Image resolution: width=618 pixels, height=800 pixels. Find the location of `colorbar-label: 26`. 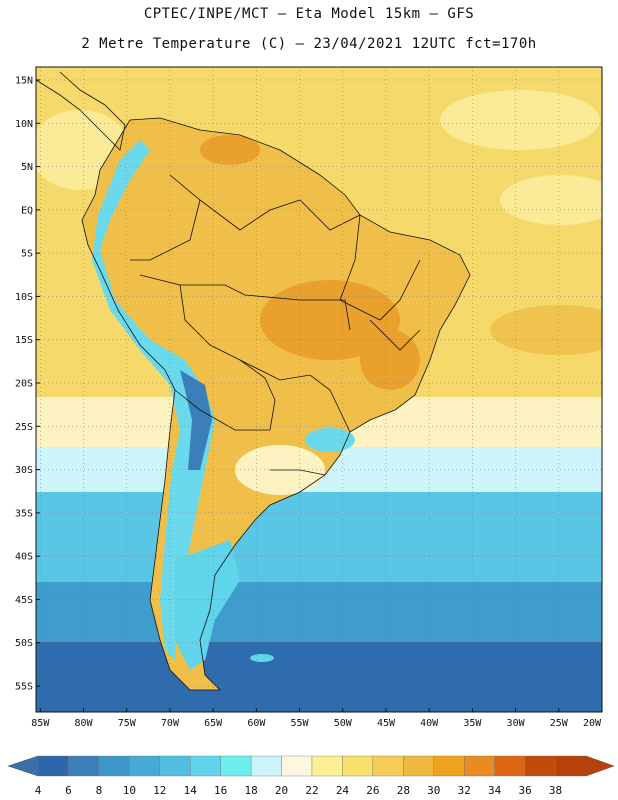

colorbar-label: 26 is located at coordinates (372, 790).